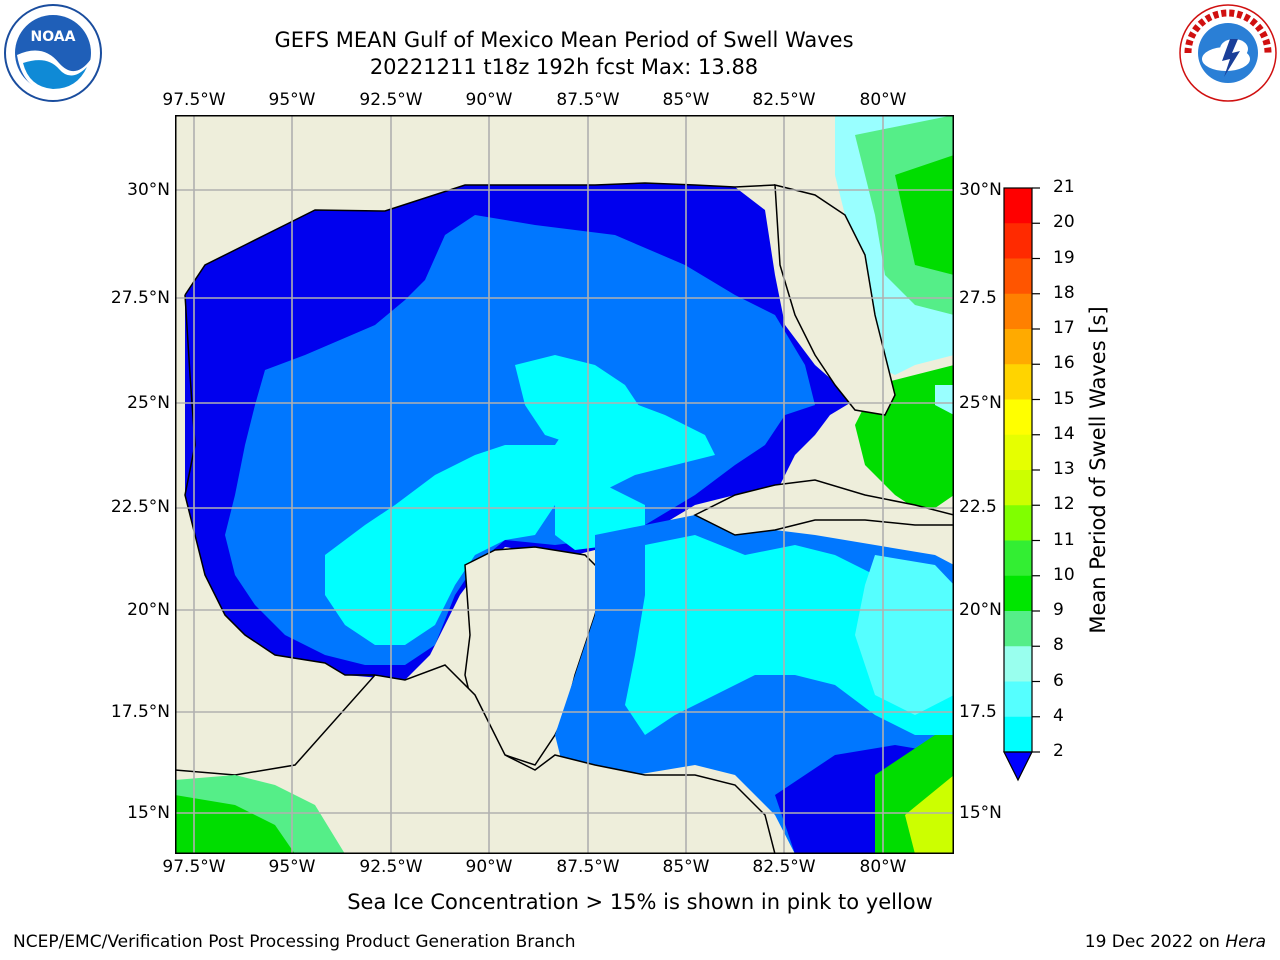  I want to click on lat-label-left: 17.5°N, so click(140, 712).